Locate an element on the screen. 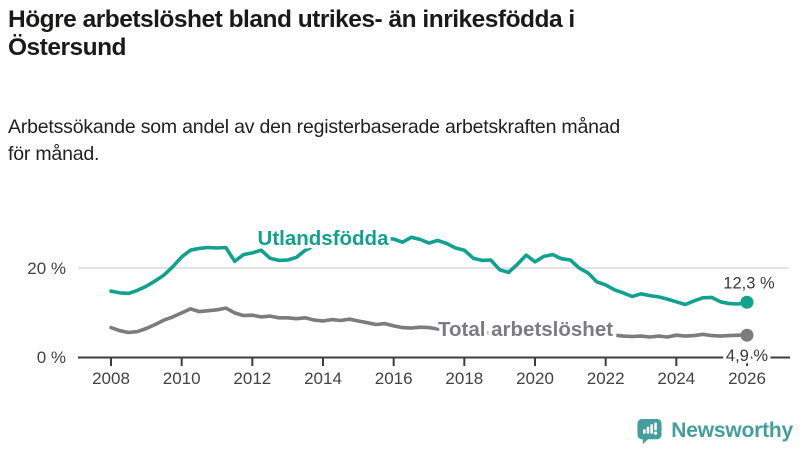 This screenshot has width=800, height=450. bar-chart-speech-bubble-icon is located at coordinates (649, 431).